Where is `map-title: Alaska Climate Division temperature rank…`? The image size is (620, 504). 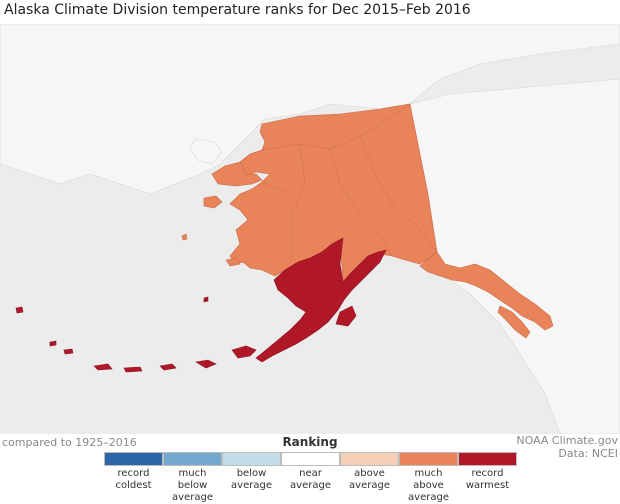 map-title: Alaska Climate Division temperature rank… is located at coordinates (237, 10).